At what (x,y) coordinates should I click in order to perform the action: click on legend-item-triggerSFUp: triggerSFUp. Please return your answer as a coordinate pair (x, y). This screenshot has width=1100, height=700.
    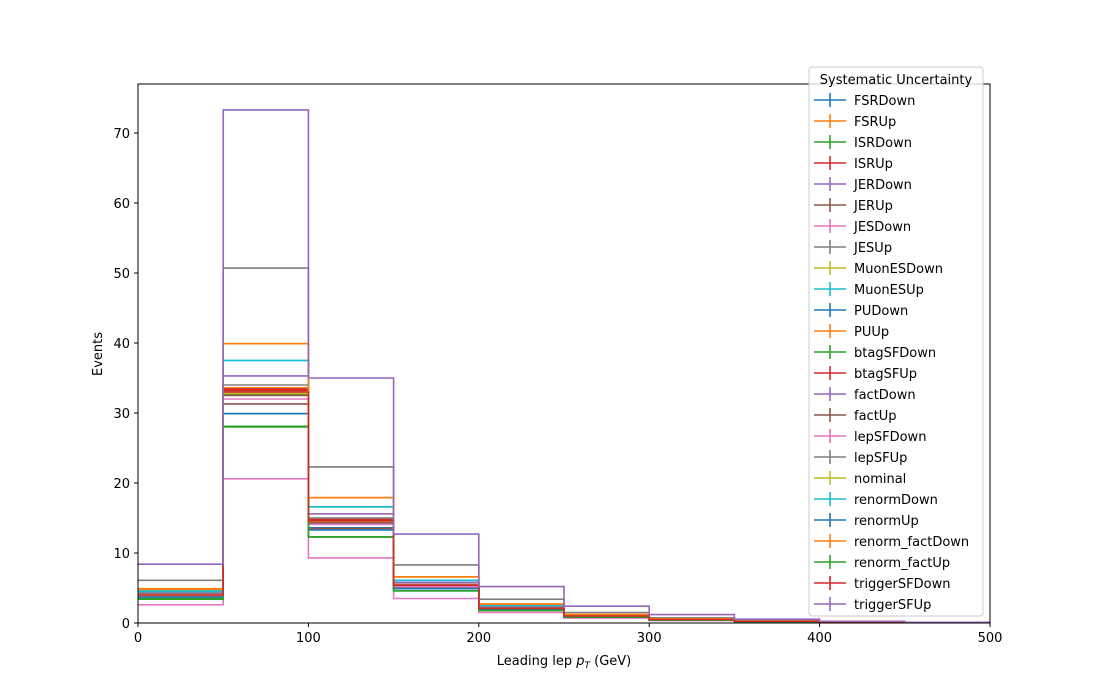
    Looking at the image, I should click on (872, 605).